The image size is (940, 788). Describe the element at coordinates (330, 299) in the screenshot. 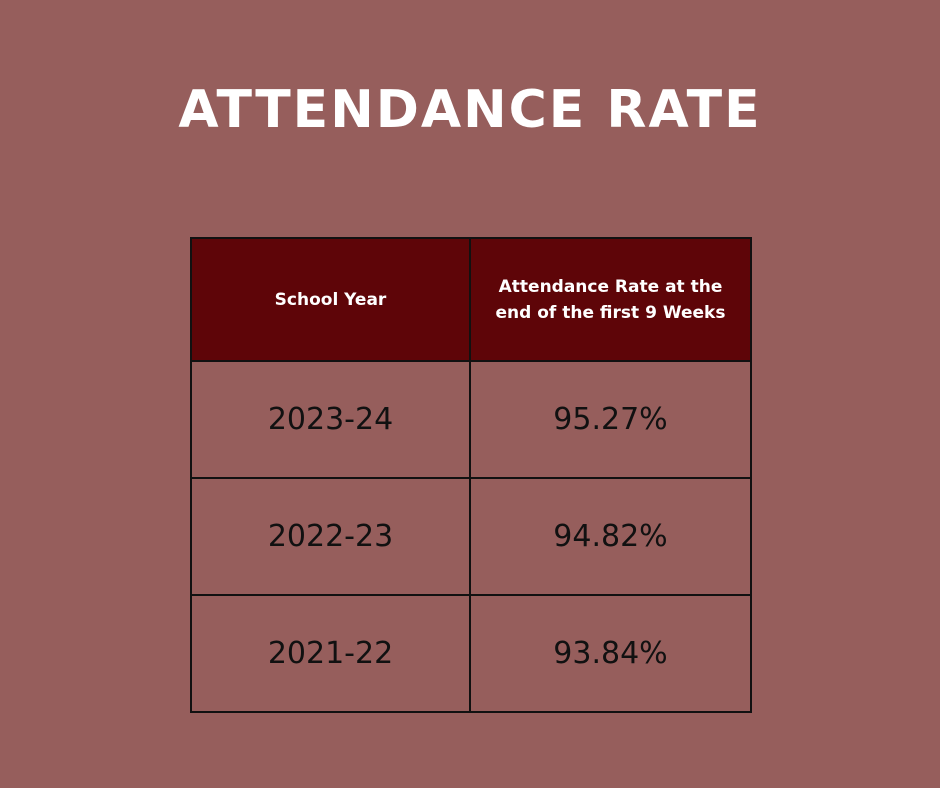

I see `column-header-school-year: School Year` at that location.